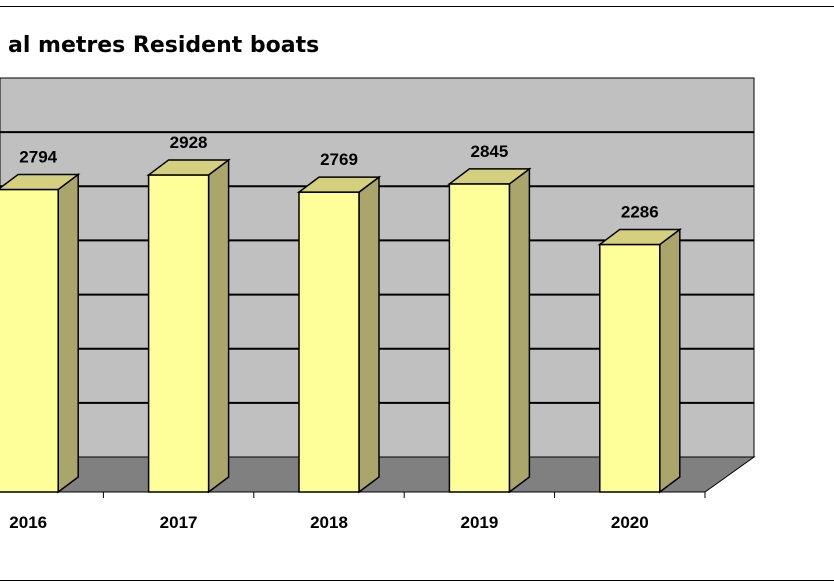 The height and width of the screenshot is (586, 834). Describe the element at coordinates (353, 494) in the screenshot. I see `x-axis` at that location.